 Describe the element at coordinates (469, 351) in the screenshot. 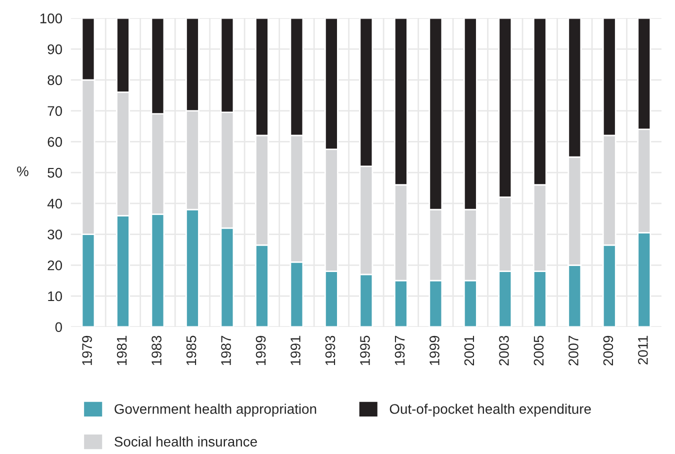

I see `x-tick-label: 2001` at that location.